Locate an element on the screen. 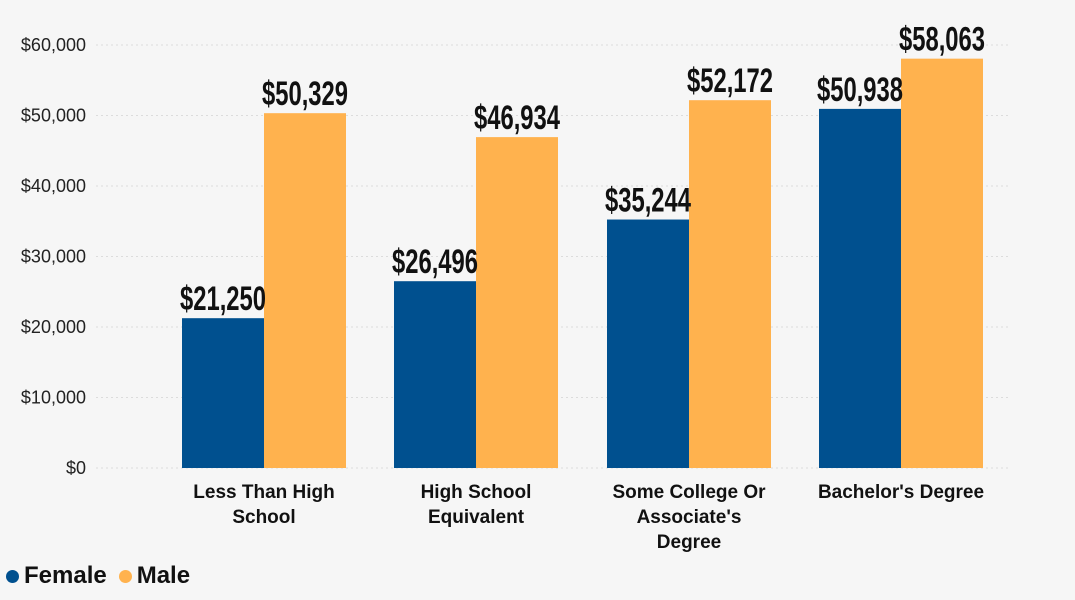  y-tick-label: $0 is located at coordinates (76, 468).